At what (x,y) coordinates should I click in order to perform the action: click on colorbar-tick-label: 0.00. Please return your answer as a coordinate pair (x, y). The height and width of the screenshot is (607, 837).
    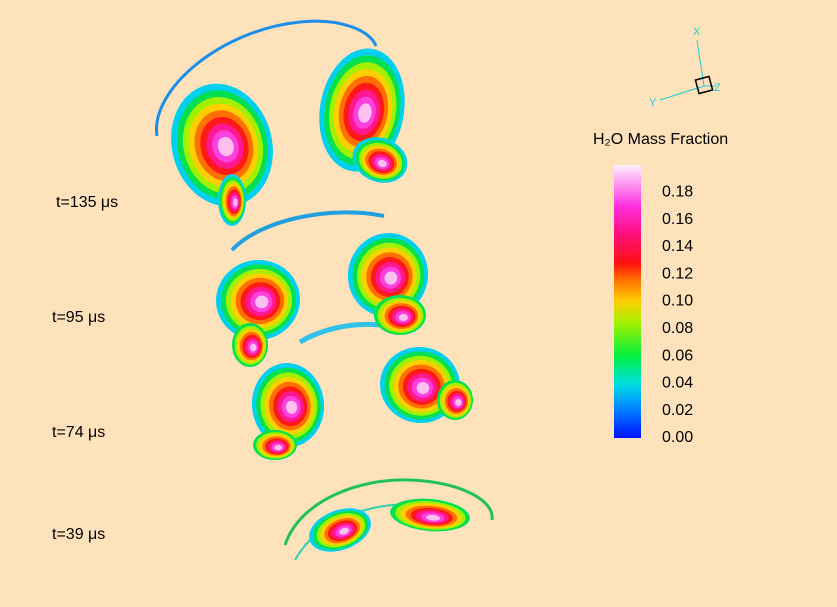
    Looking at the image, I should click on (677, 437).